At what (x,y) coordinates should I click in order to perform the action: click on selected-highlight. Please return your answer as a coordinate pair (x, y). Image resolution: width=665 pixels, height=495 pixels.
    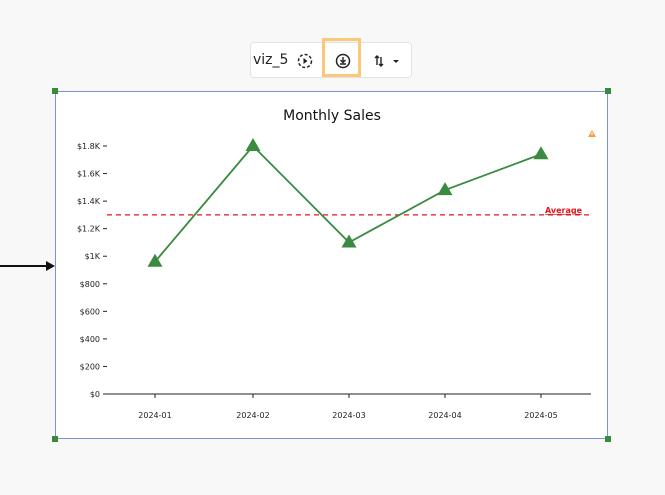
    Looking at the image, I should click on (341, 57).